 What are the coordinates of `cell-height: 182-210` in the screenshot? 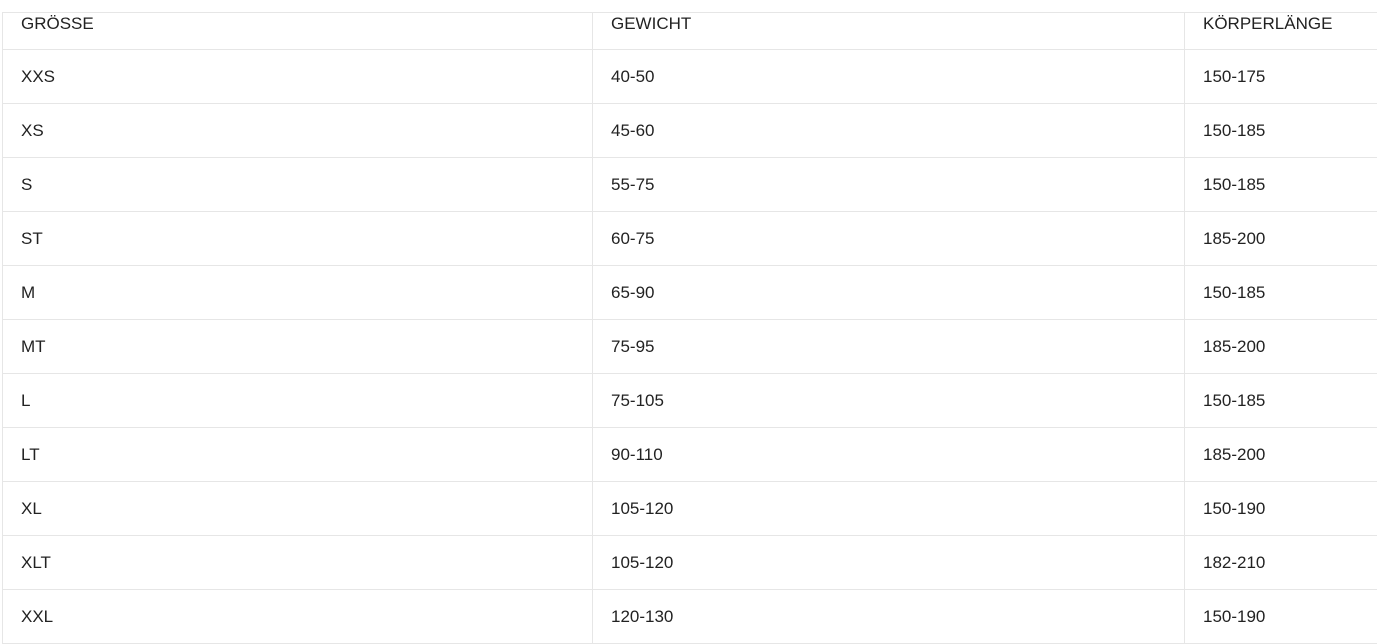 It's located at (1281, 563).